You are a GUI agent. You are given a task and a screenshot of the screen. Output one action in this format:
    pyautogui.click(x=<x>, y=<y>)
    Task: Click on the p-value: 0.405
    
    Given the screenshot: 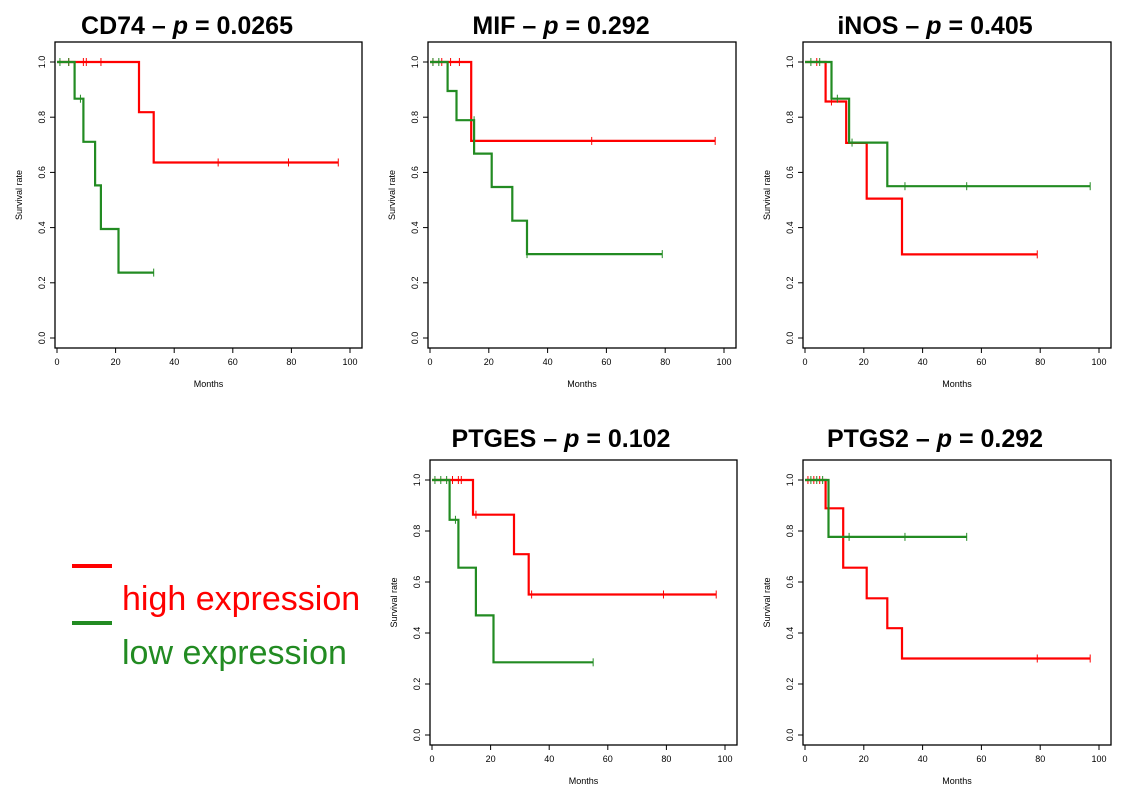 What is the action you would take?
    pyautogui.click(x=1001, y=26)
    